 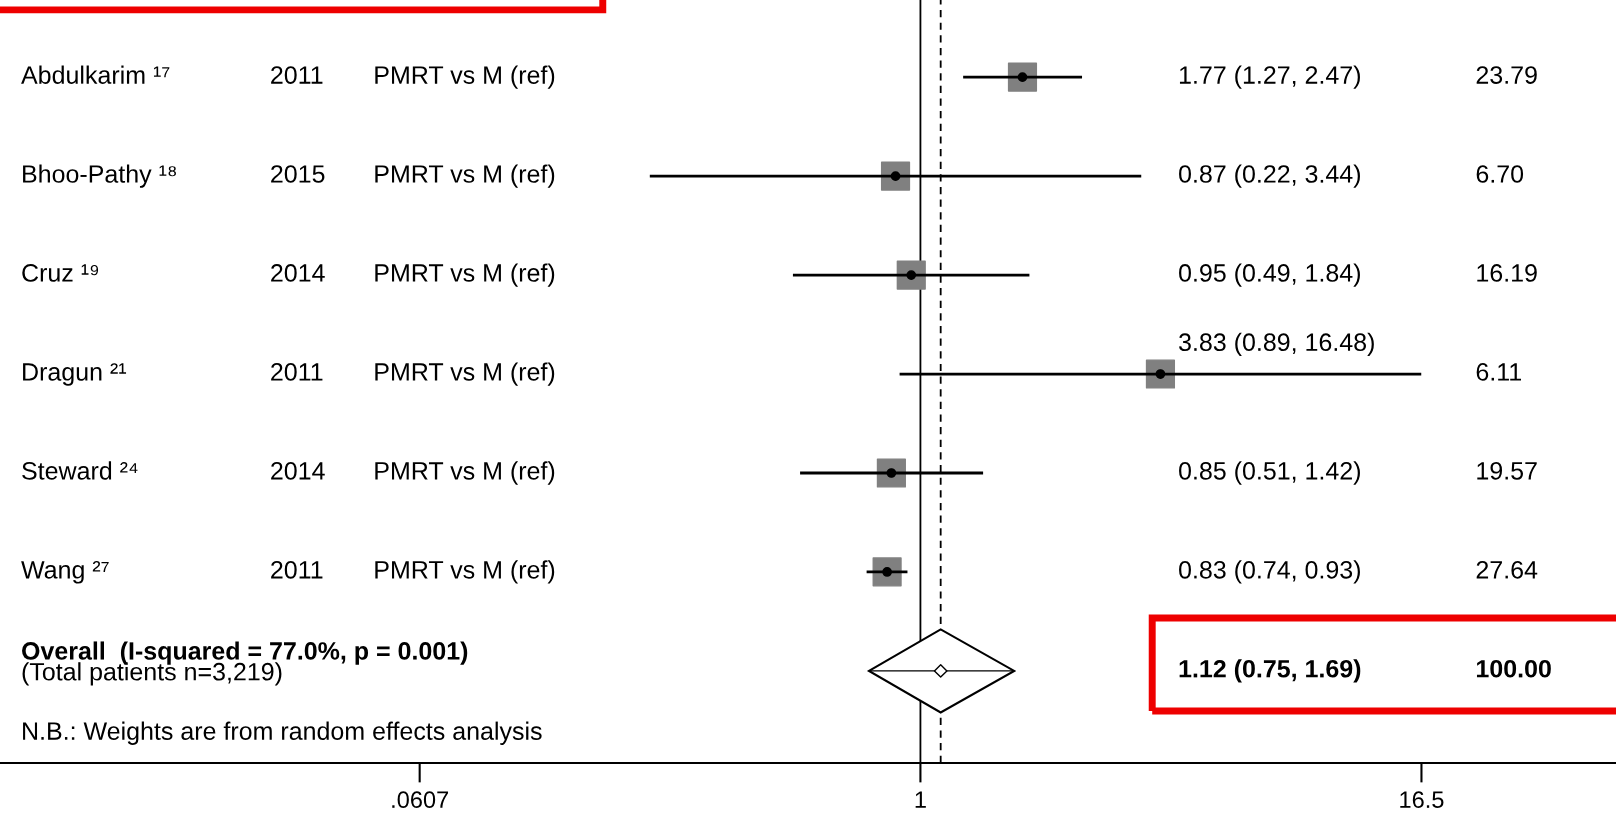 I want to click on text: 0.85 (0.51, 1.42), so click(x=1269, y=473).